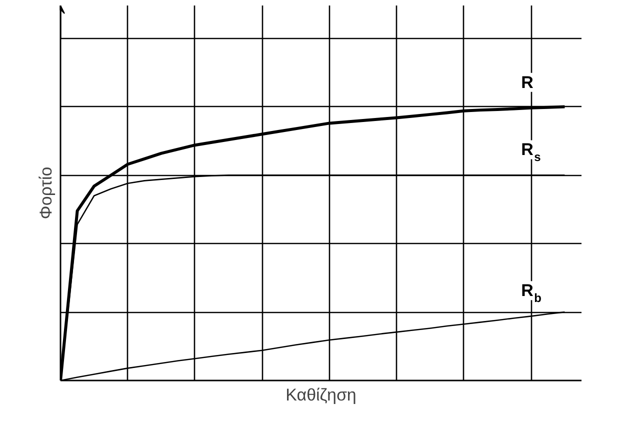 The width and height of the screenshot is (621, 430). What do you see at coordinates (46, 193) in the screenshot?
I see `y-axis-title: Φορτίο` at bounding box center [46, 193].